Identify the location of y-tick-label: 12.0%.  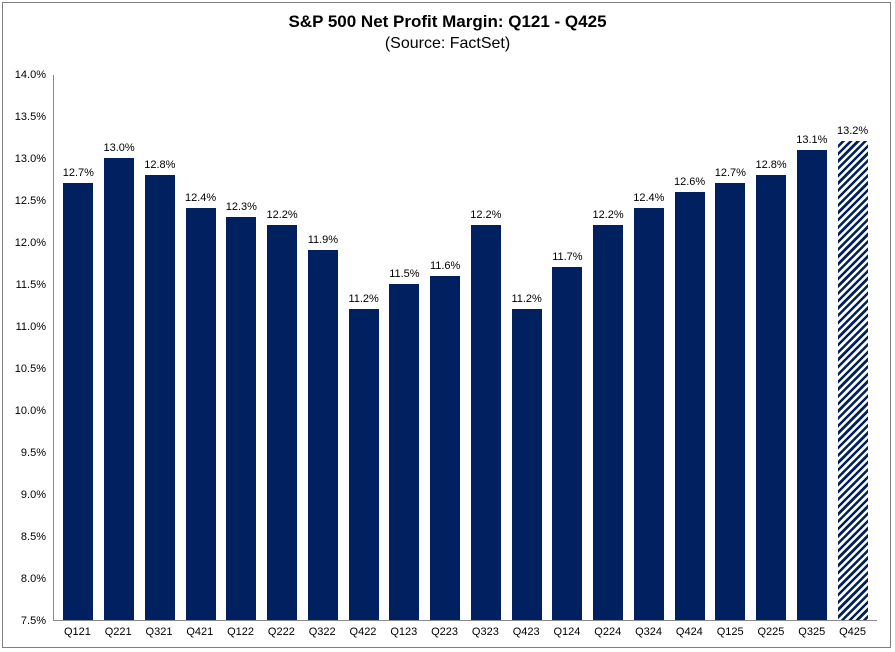
(30, 243).